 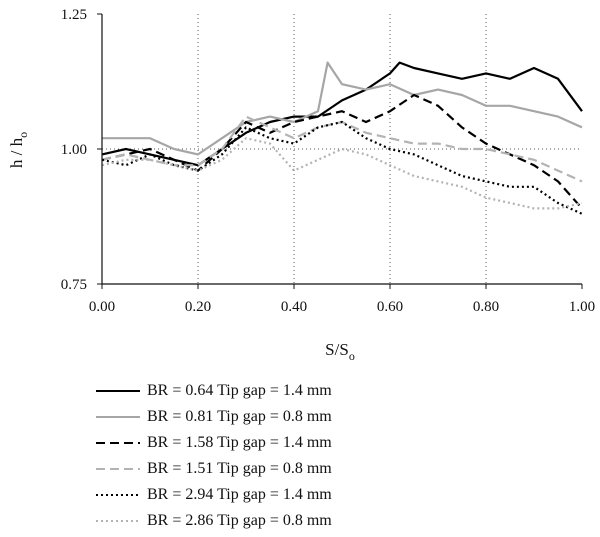 I want to click on legend-label: BR = 0.81 Tip gap = 0.8 mm, so click(x=239, y=416).